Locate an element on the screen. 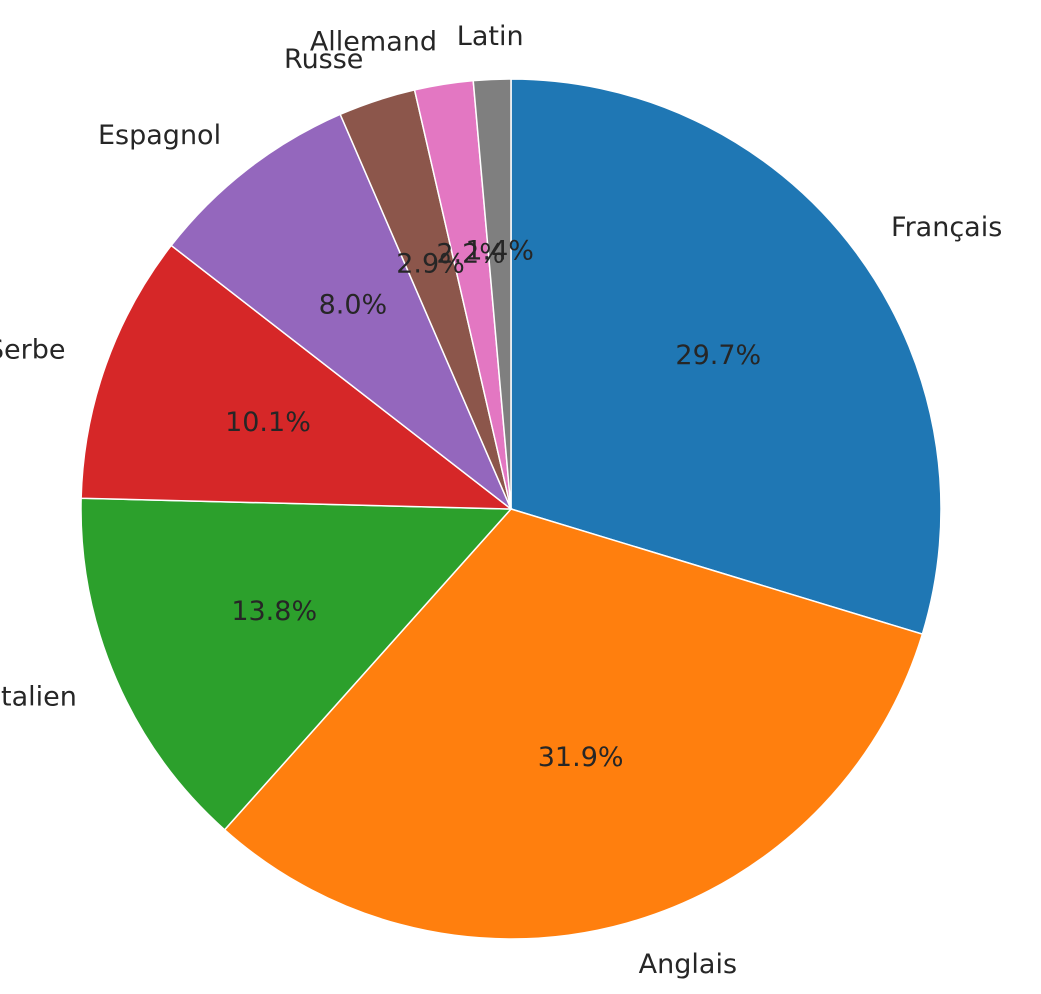 The width and height of the screenshot is (1041, 994). category-label-serbe: Serbe is located at coordinates (32, 350).